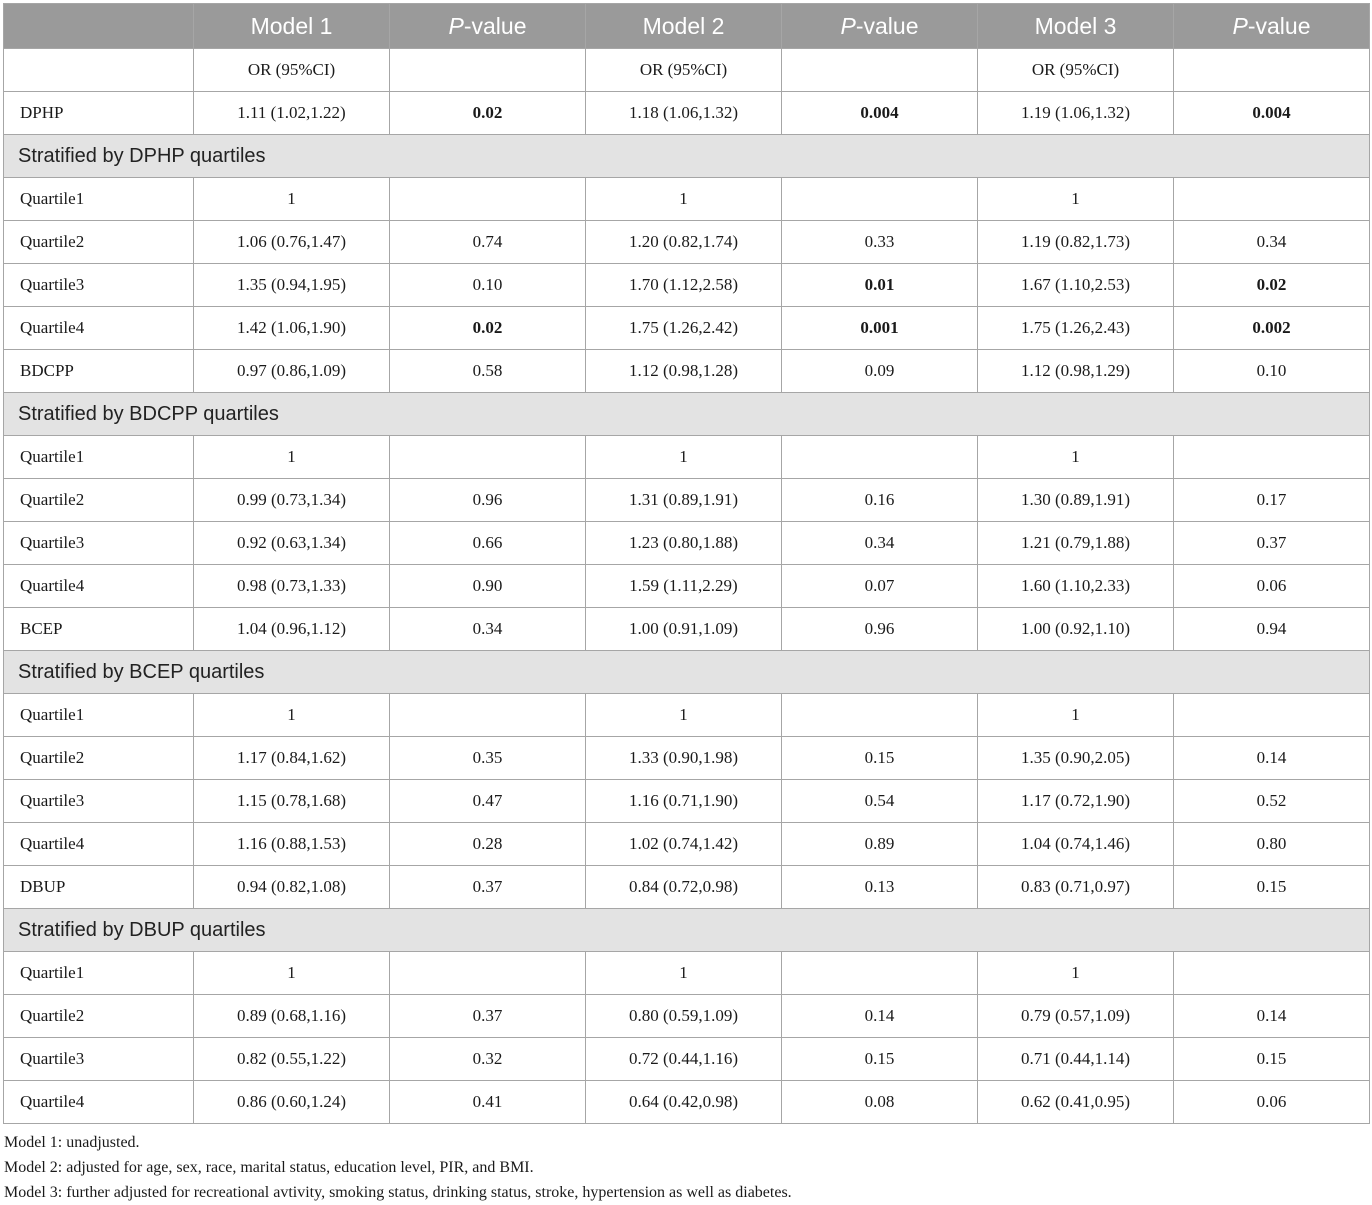 This screenshot has width=1372, height=1205. I want to click on p-value-cell: 0.32, so click(487, 1059).